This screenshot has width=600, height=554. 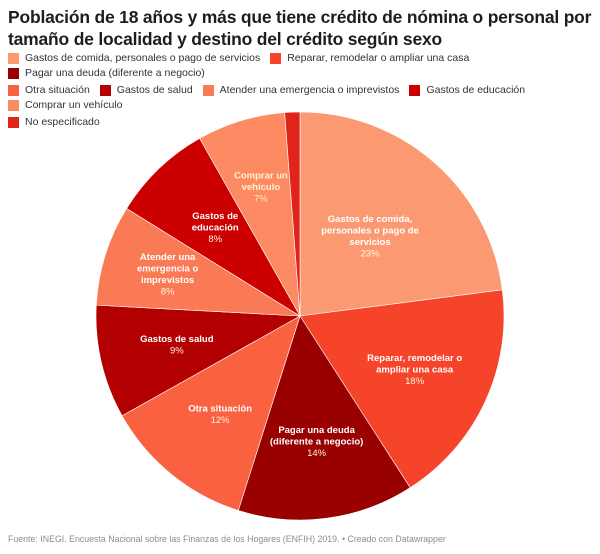 I want to click on legend-item: Gastos de educación, so click(x=467, y=90).